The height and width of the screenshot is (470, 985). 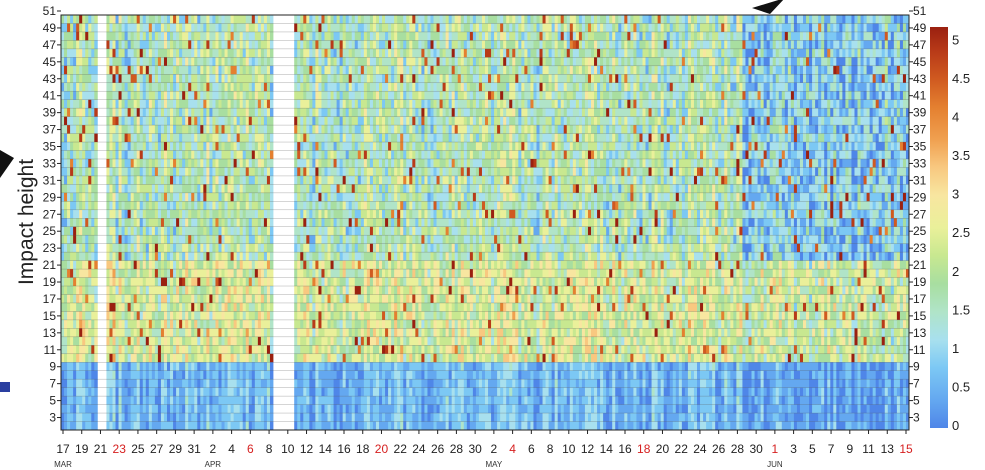 I want to click on month-label: APR, so click(x=213, y=464).